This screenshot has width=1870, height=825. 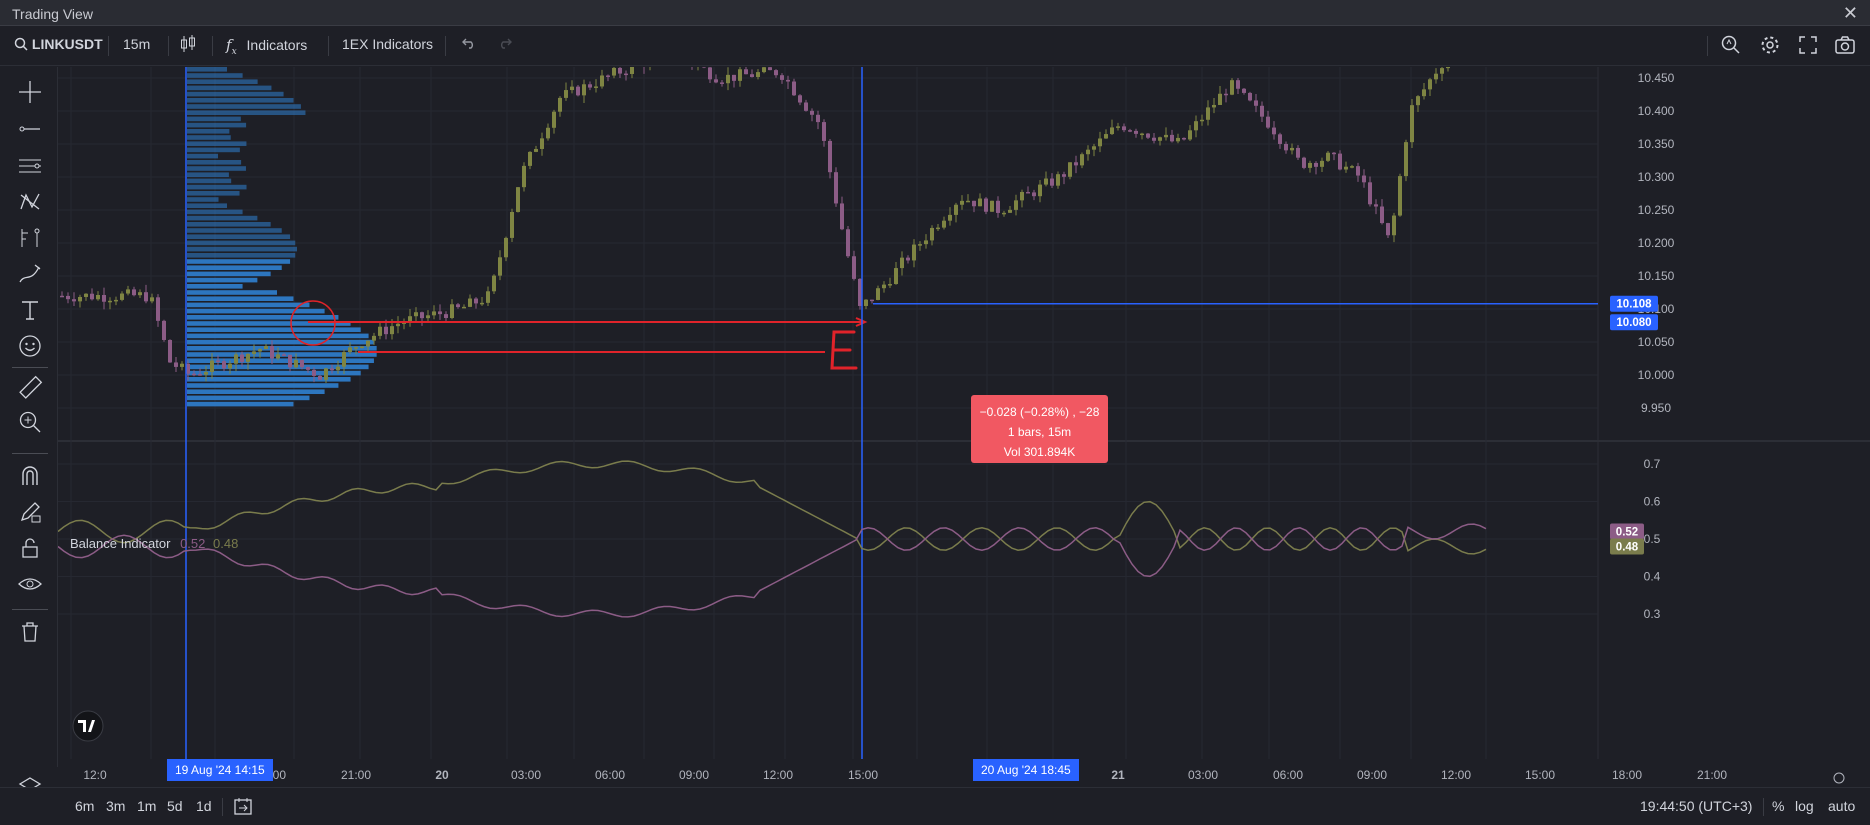 I want to click on ruler-icon, so click(x=30, y=388).